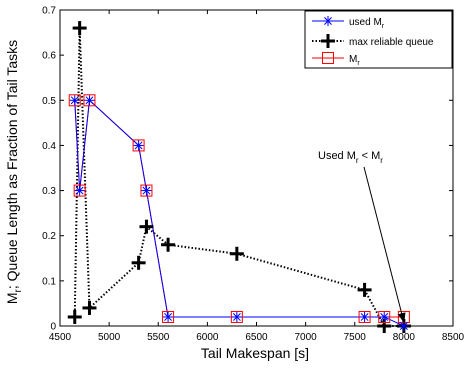 The image size is (470, 371). What do you see at coordinates (255, 353) in the screenshot?
I see `x-axis-label: Tail Makespan [s]` at bounding box center [255, 353].